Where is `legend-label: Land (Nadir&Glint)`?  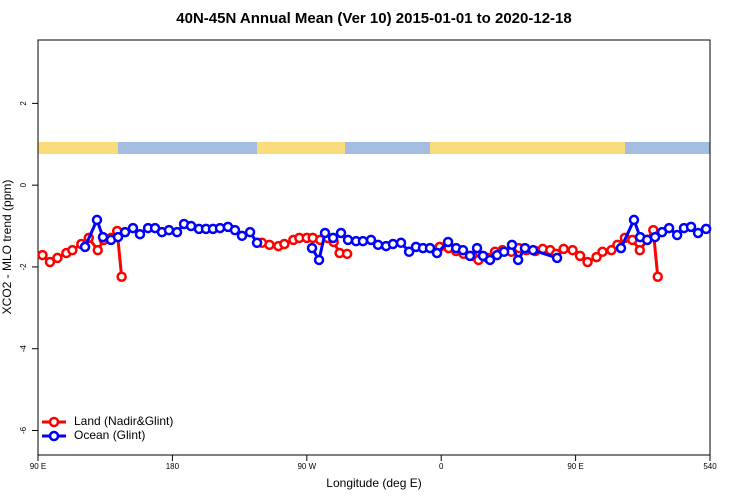 legend-label: Land (Nadir&Glint) is located at coordinates (123, 421).